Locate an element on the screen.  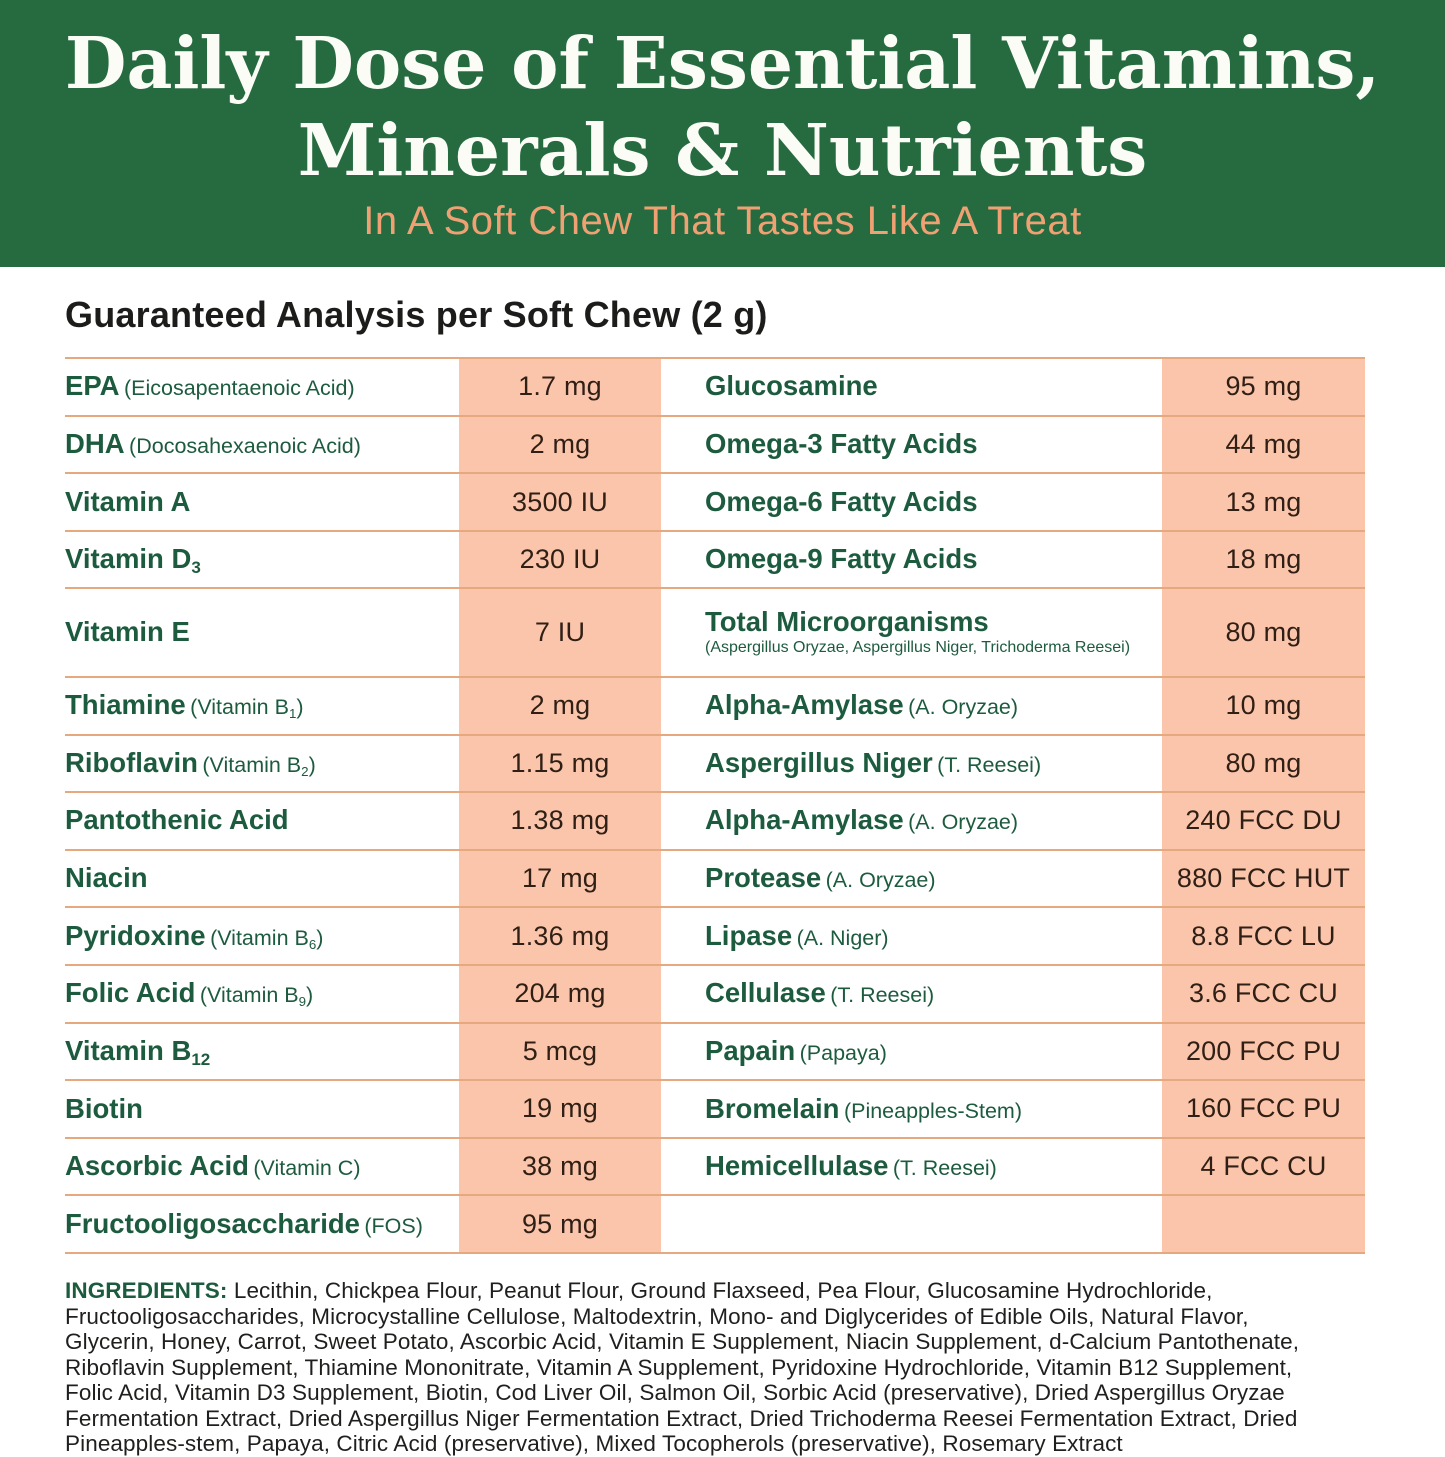
nutrient-label: Fructooligosaccharide is located at coordinates (212, 1223).